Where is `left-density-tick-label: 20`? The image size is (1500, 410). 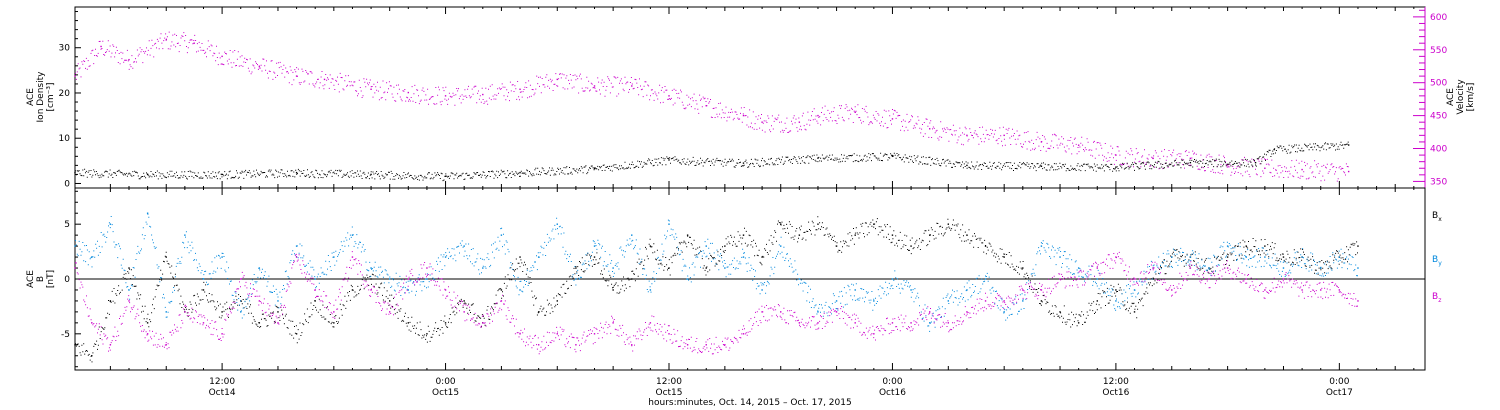
left-density-tick-label: 20 is located at coordinates (65, 94).